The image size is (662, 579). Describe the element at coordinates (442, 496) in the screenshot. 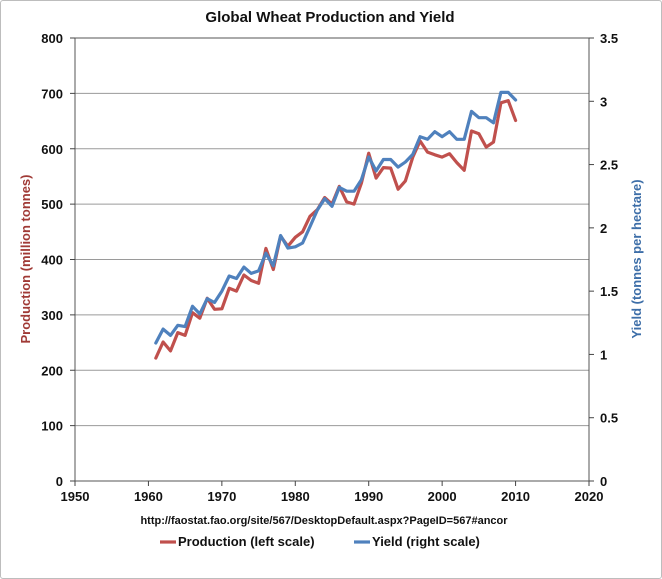

I see `x-tick-label: 2000` at that location.